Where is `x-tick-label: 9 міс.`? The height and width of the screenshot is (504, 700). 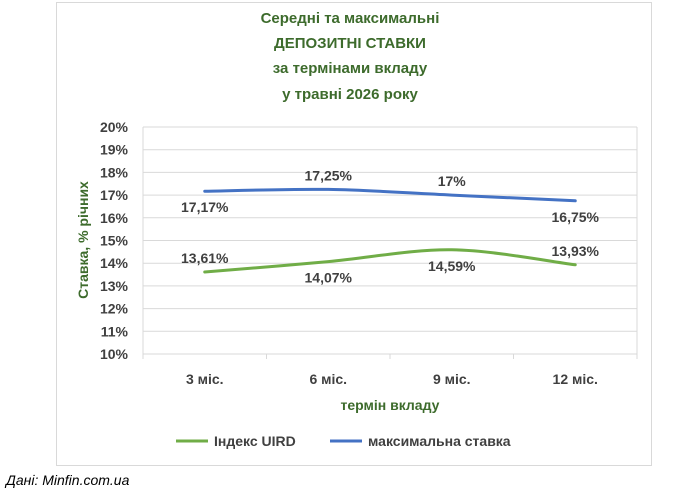
x-tick-label: 9 міс. is located at coordinates (452, 379).